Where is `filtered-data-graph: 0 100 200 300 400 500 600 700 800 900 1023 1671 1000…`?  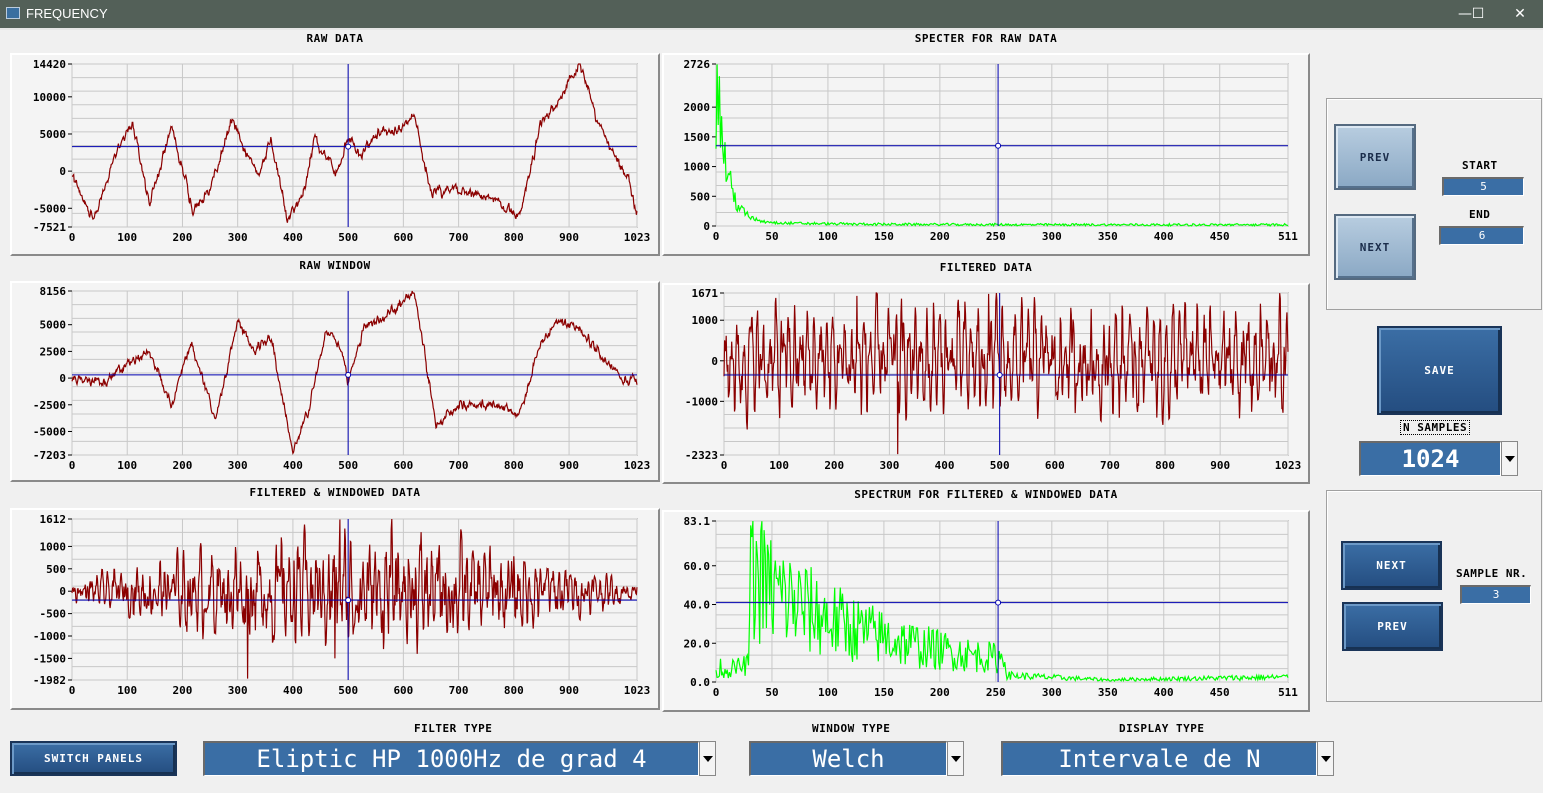 filtered-data-graph: 0 100 200 300 400 500 600 700 800 900 1023 1671 1000… is located at coordinates (986, 383).